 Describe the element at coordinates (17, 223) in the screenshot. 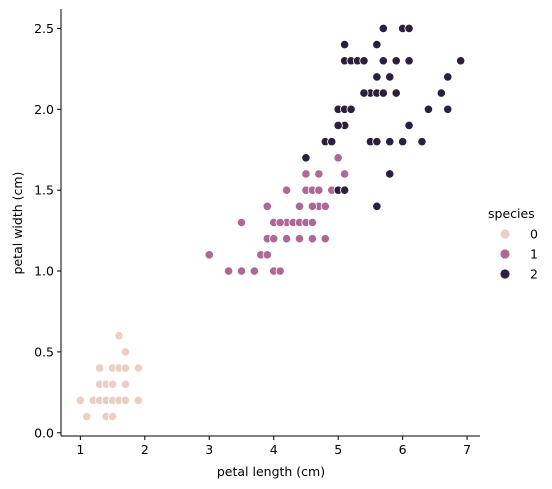

I see `y-axis-label: petal width (cm)` at that location.